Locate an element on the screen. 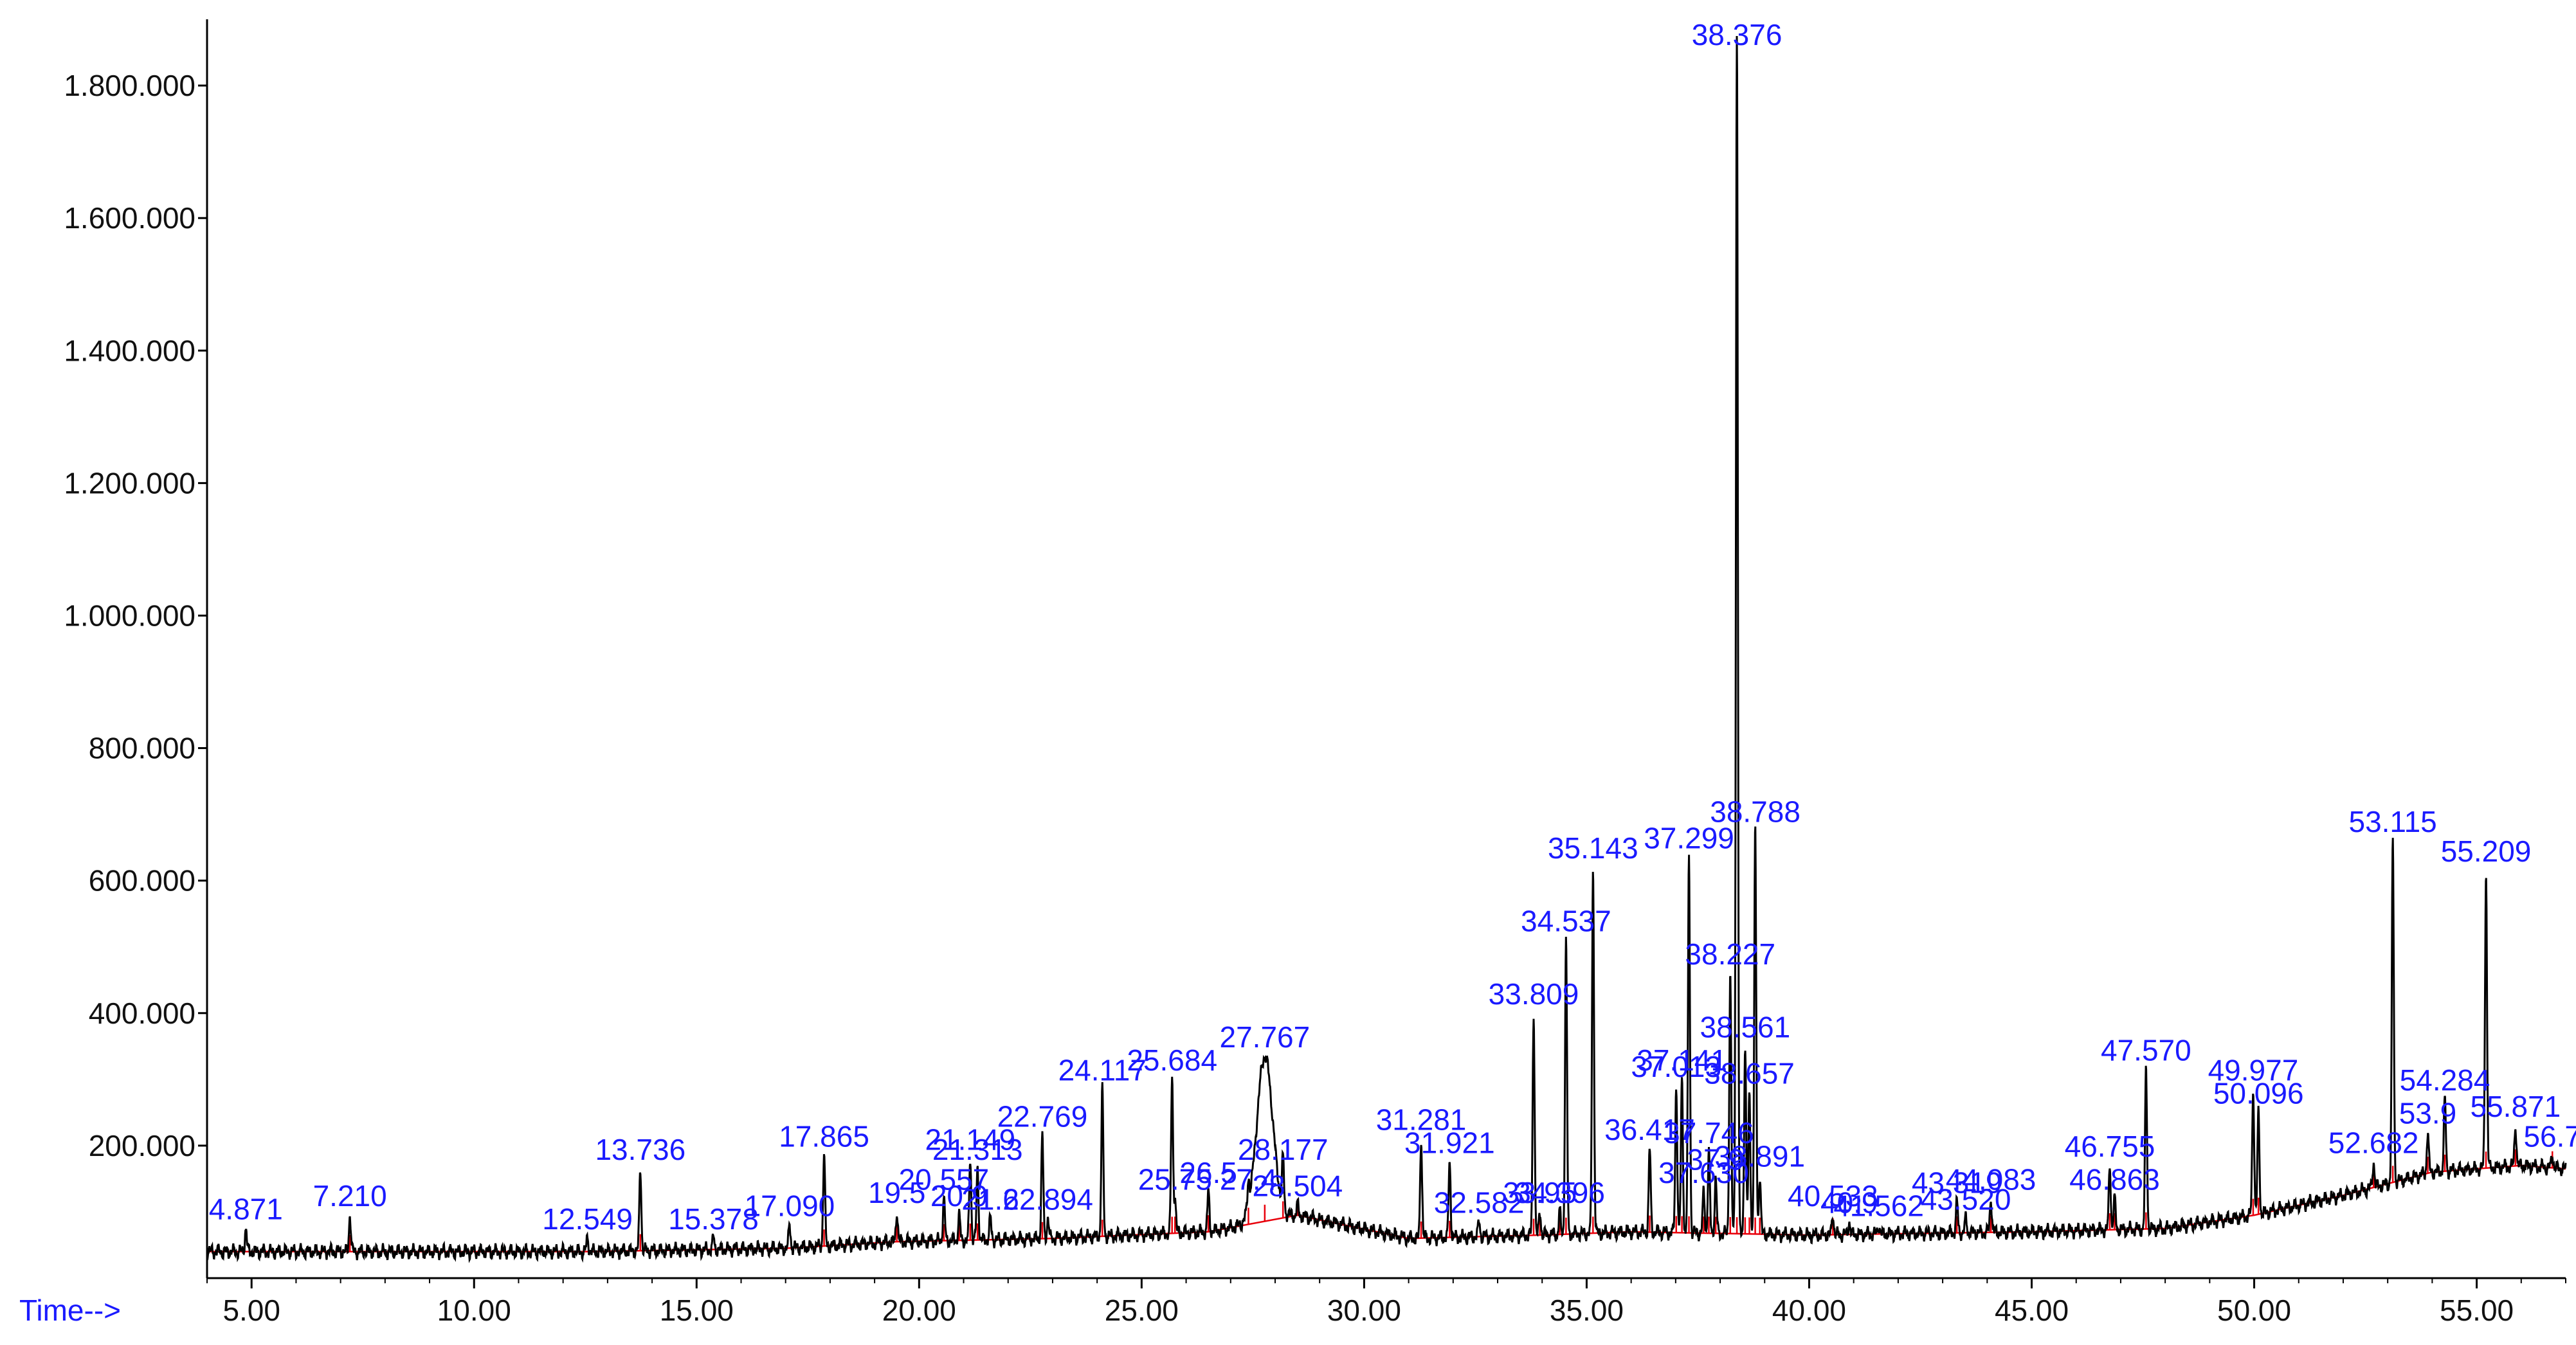 Image resolution: width=2576 pixels, height=1345 pixels. peak-label: 38.891 is located at coordinates (1759, 1156).